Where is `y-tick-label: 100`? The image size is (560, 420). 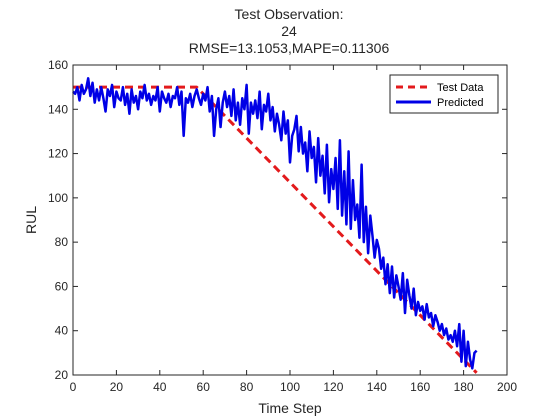
y-tick-label: 100 is located at coordinates (58, 198).